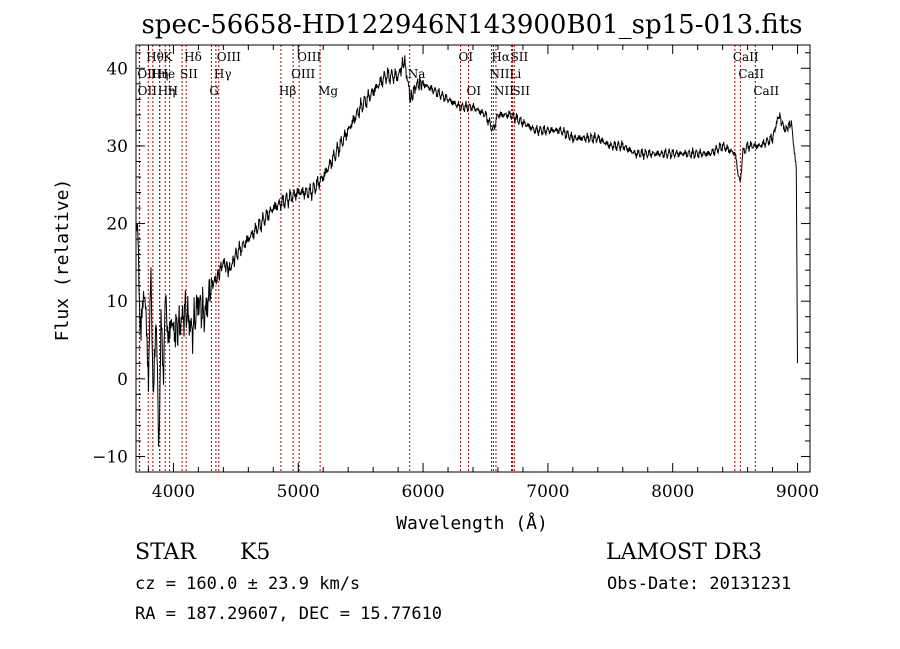 Image resolution: width=900 pixels, height=649 pixels. What do you see at coordinates (521, 91) in the screenshot?
I see `line-label-25: SII` at bounding box center [521, 91].